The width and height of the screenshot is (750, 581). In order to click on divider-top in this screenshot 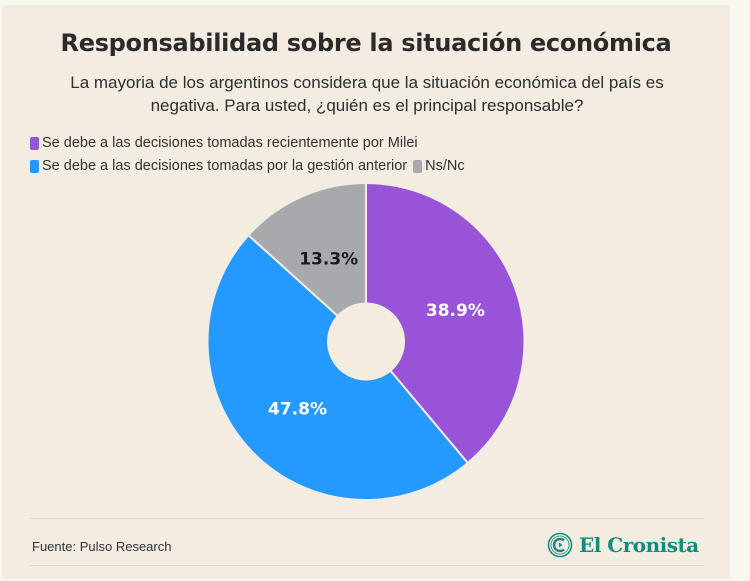, I will do `click(367, 518)`.